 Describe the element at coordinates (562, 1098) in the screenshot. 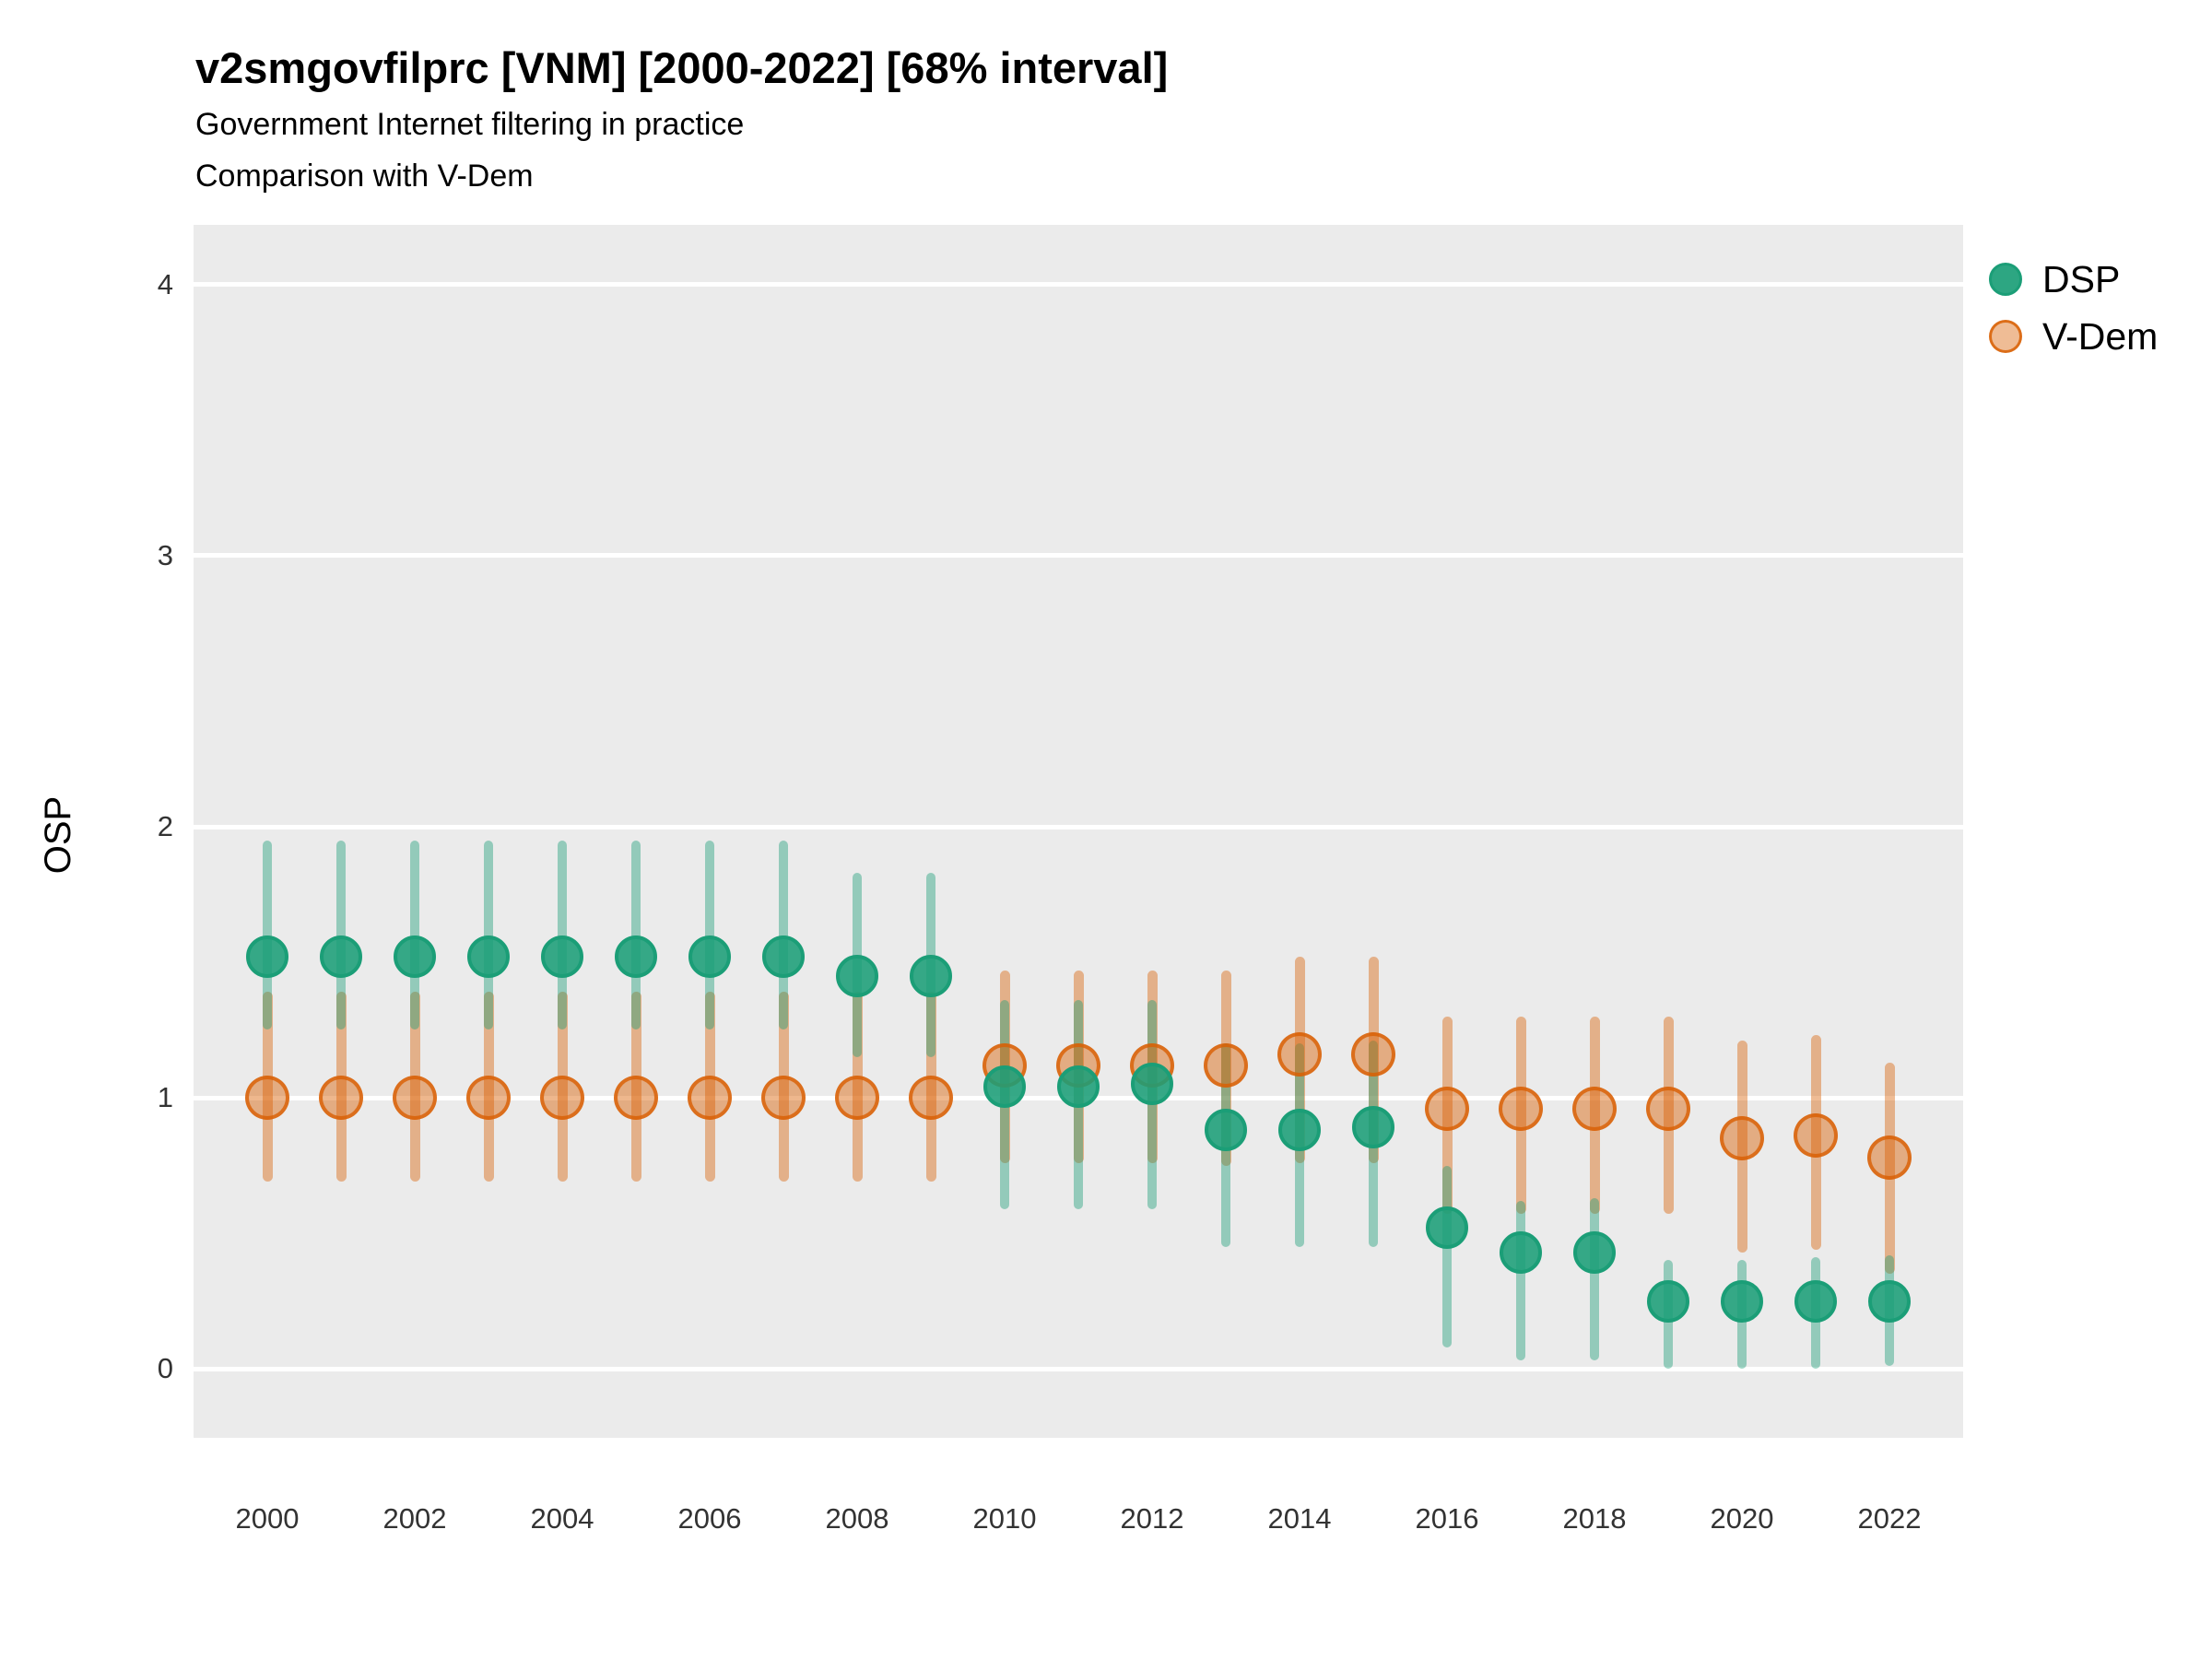

I see `vdem-point-2004` at that location.